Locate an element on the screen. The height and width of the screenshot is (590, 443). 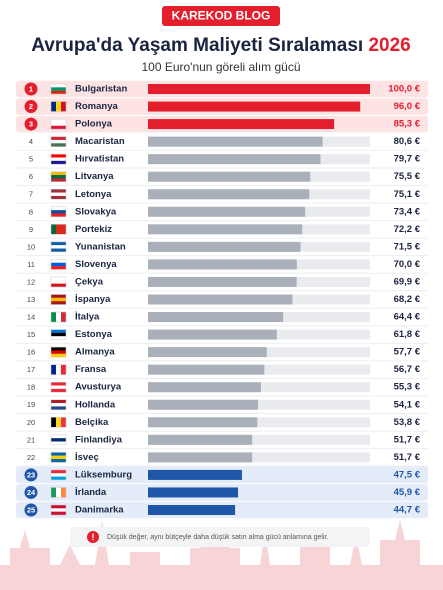
y-tick-label: Estonya is located at coordinates (94, 334).